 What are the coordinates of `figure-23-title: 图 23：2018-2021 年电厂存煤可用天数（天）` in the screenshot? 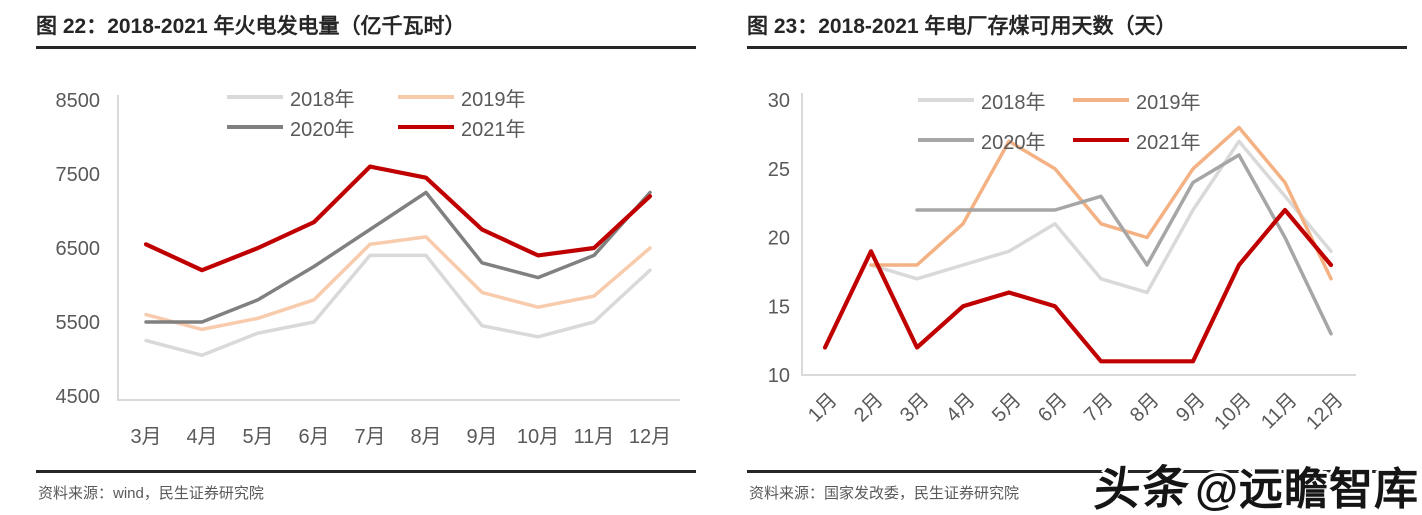 It's located at (962, 26).